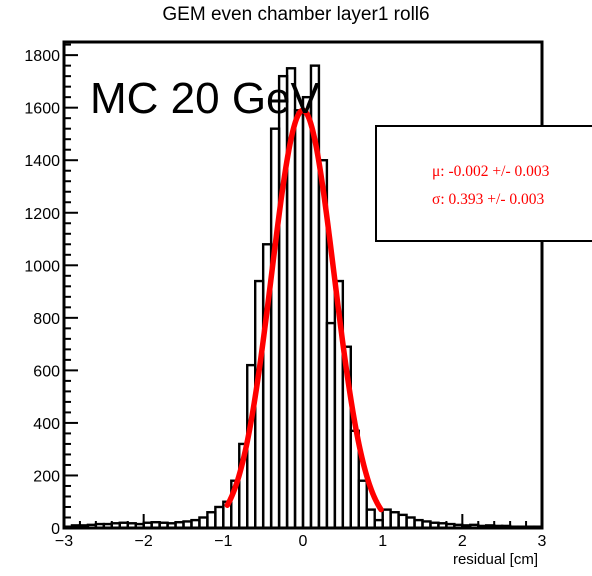 The height and width of the screenshot is (576, 592). Describe the element at coordinates (46, 319) in the screenshot. I see `y-tick-label: 800` at that location.